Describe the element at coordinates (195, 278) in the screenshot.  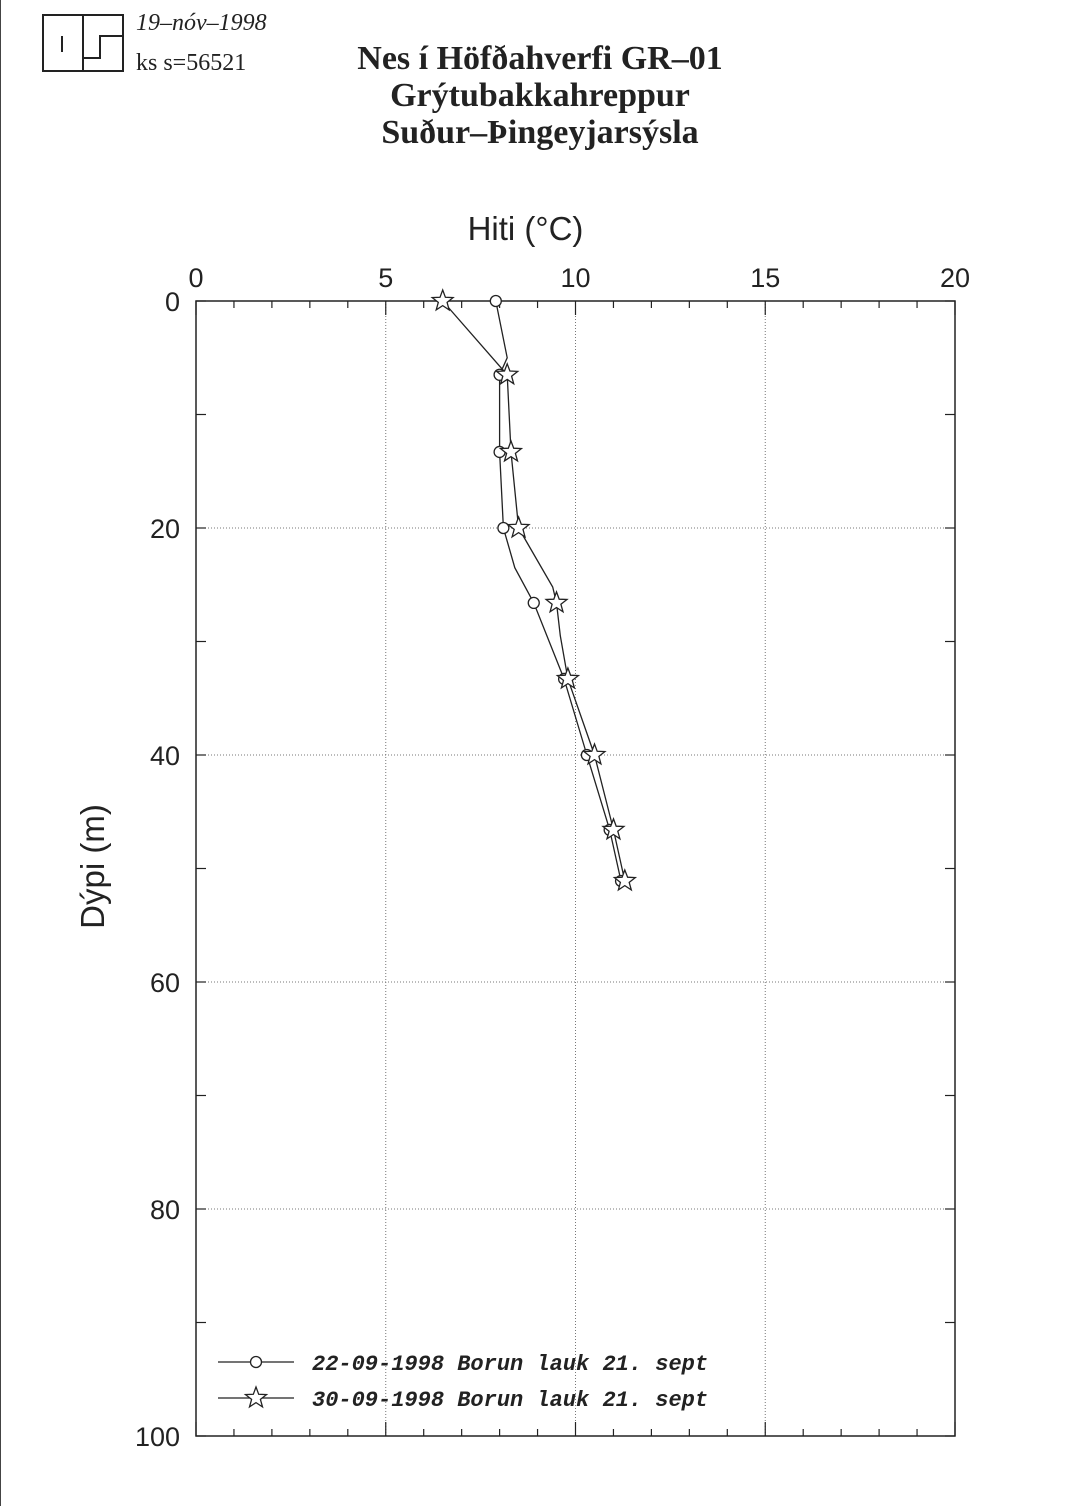
I see `x-tick-label: 0` at that location.